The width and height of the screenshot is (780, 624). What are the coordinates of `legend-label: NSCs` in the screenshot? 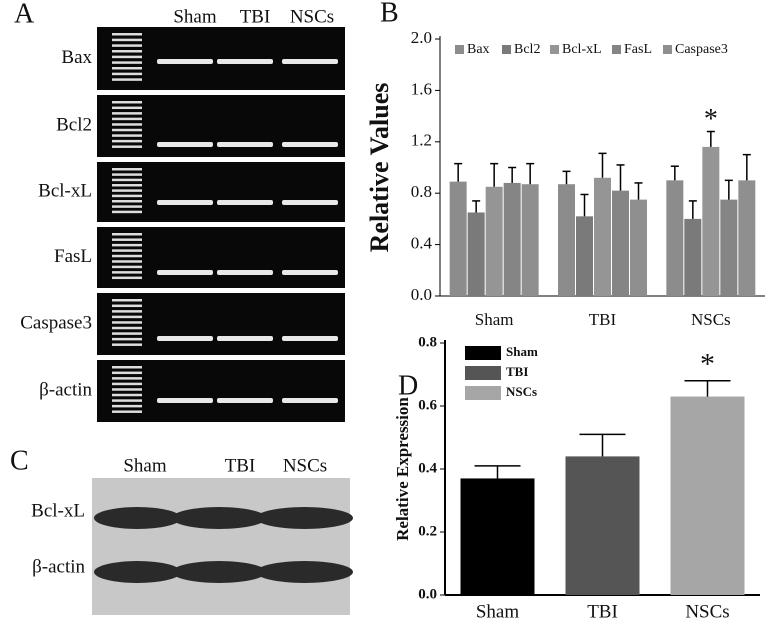 It's located at (521, 391).